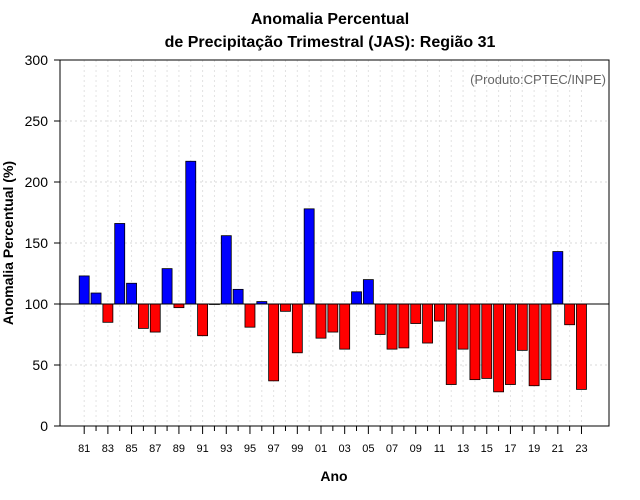 Image resolution: width=640 pixels, height=500 pixels. What do you see at coordinates (392, 326) in the screenshot?
I see `bar-2007` at bounding box center [392, 326].